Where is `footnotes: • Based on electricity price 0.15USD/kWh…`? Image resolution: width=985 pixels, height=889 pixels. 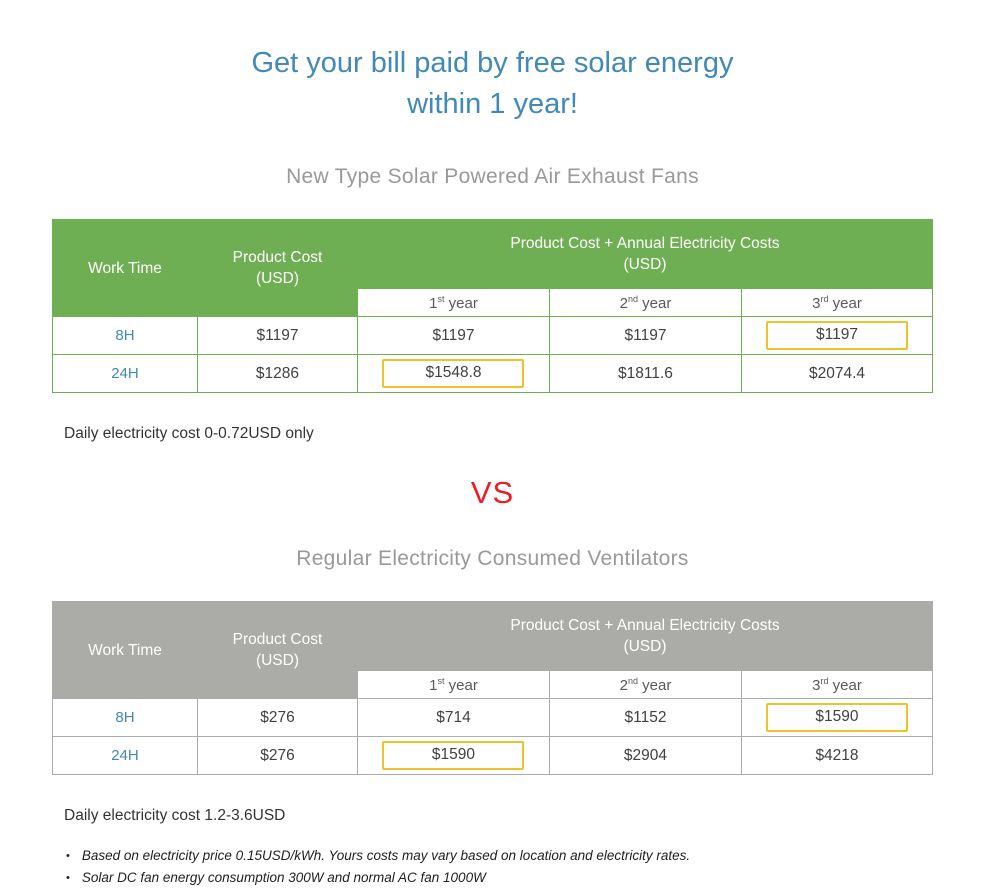
footnotes: • Based on electricity price 0.15USD/kWh… is located at coordinates (525, 867).